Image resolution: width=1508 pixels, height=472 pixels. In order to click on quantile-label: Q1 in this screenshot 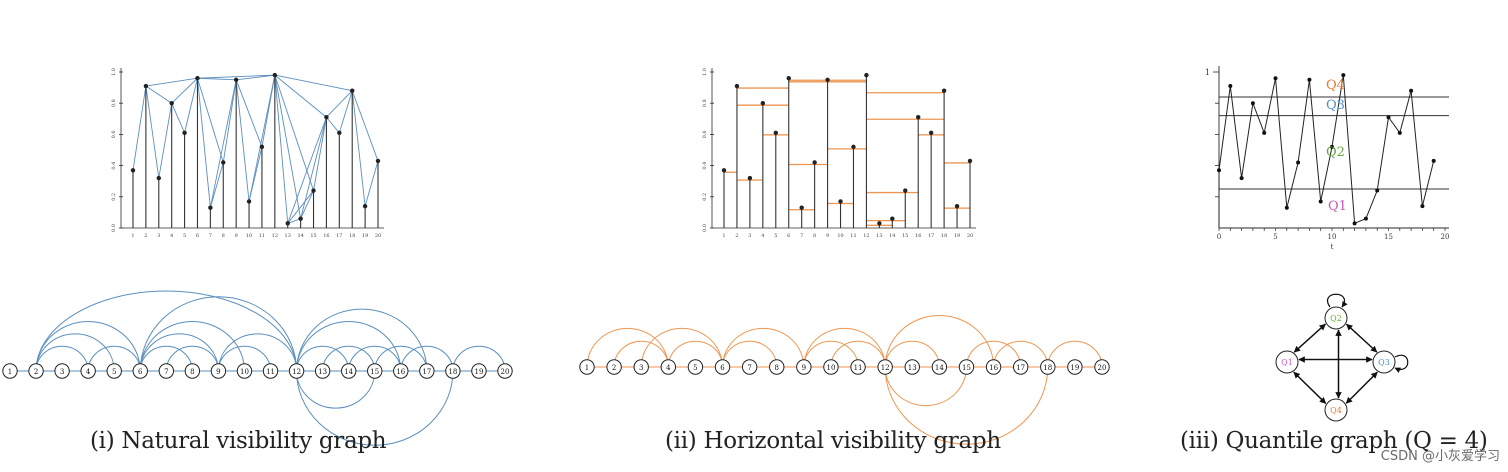, I will do `click(1337, 206)`.